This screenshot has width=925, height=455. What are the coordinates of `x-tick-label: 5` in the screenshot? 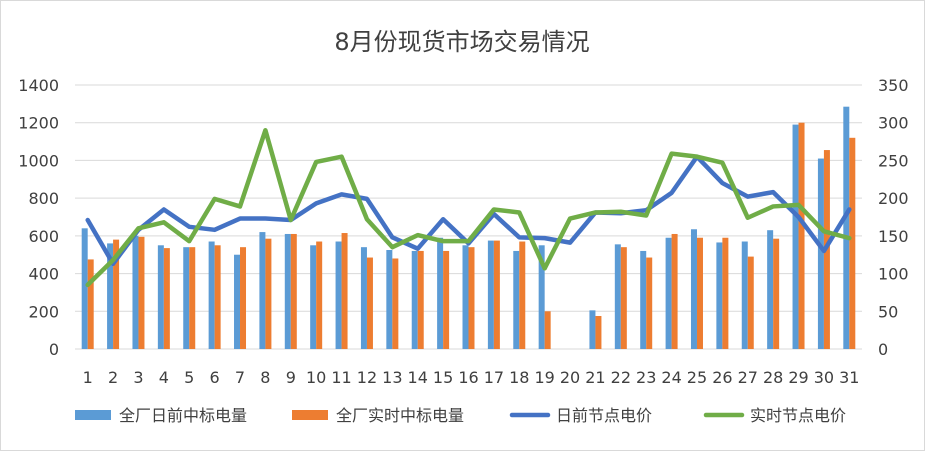 It's located at (189, 377).